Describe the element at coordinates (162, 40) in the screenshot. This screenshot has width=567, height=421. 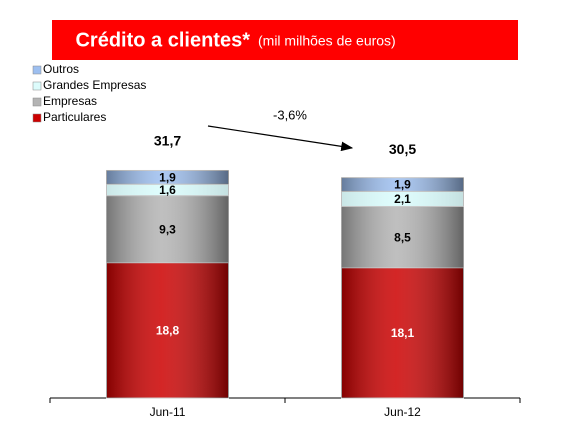
I see `chart-title: Crédito a clientes*` at that location.